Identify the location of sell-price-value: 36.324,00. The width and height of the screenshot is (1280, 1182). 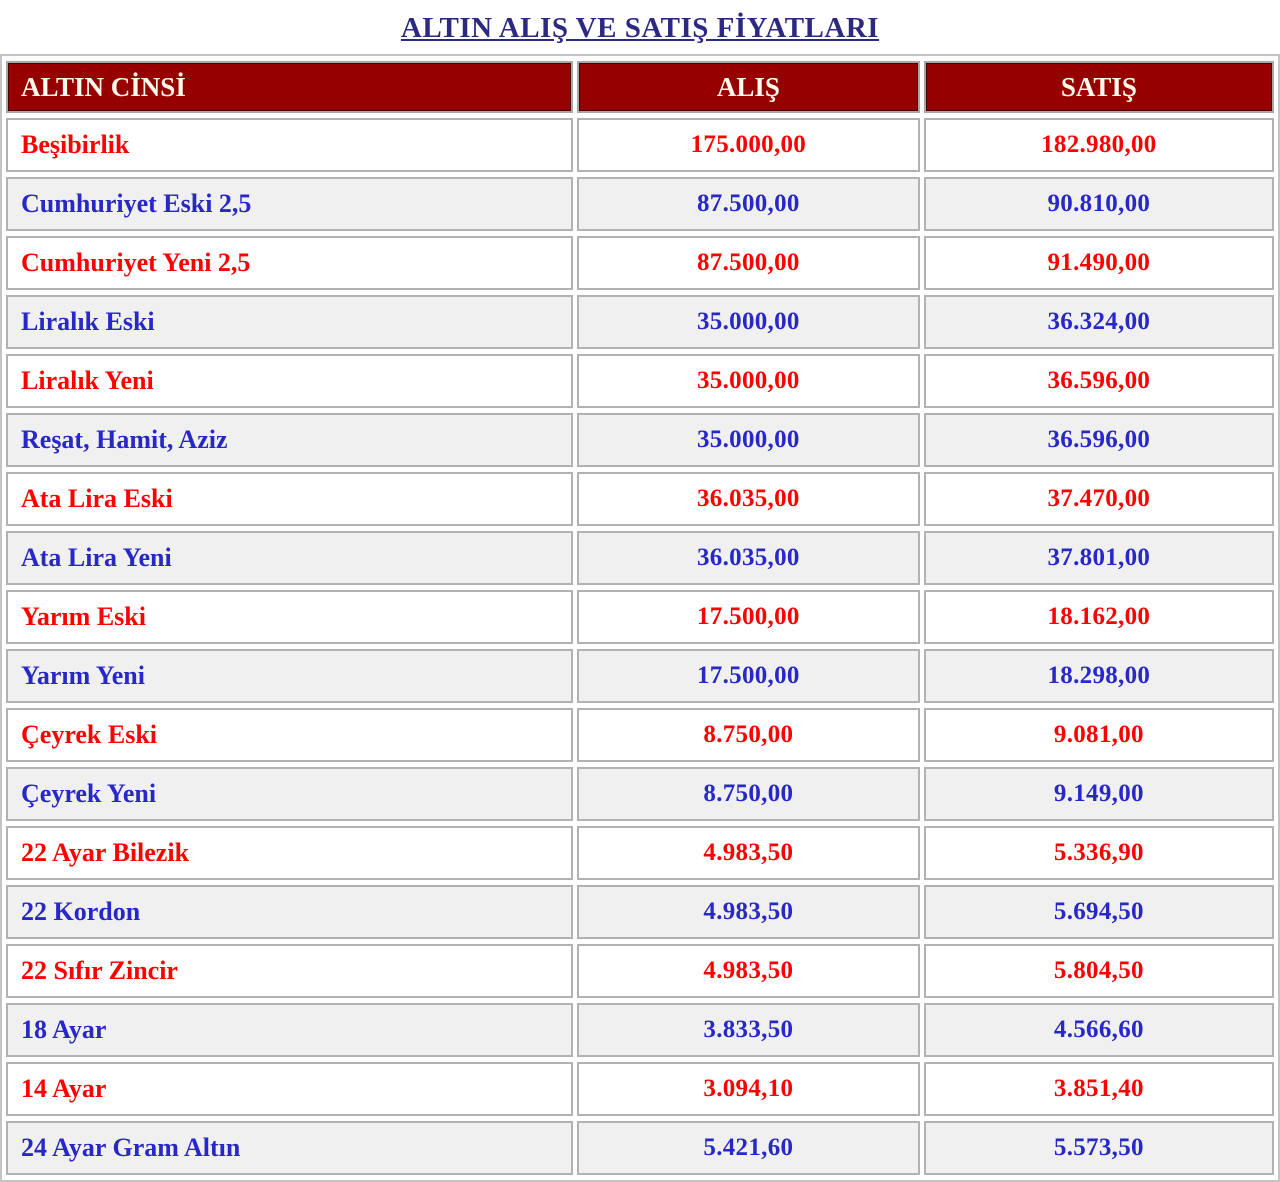
(1098, 322).